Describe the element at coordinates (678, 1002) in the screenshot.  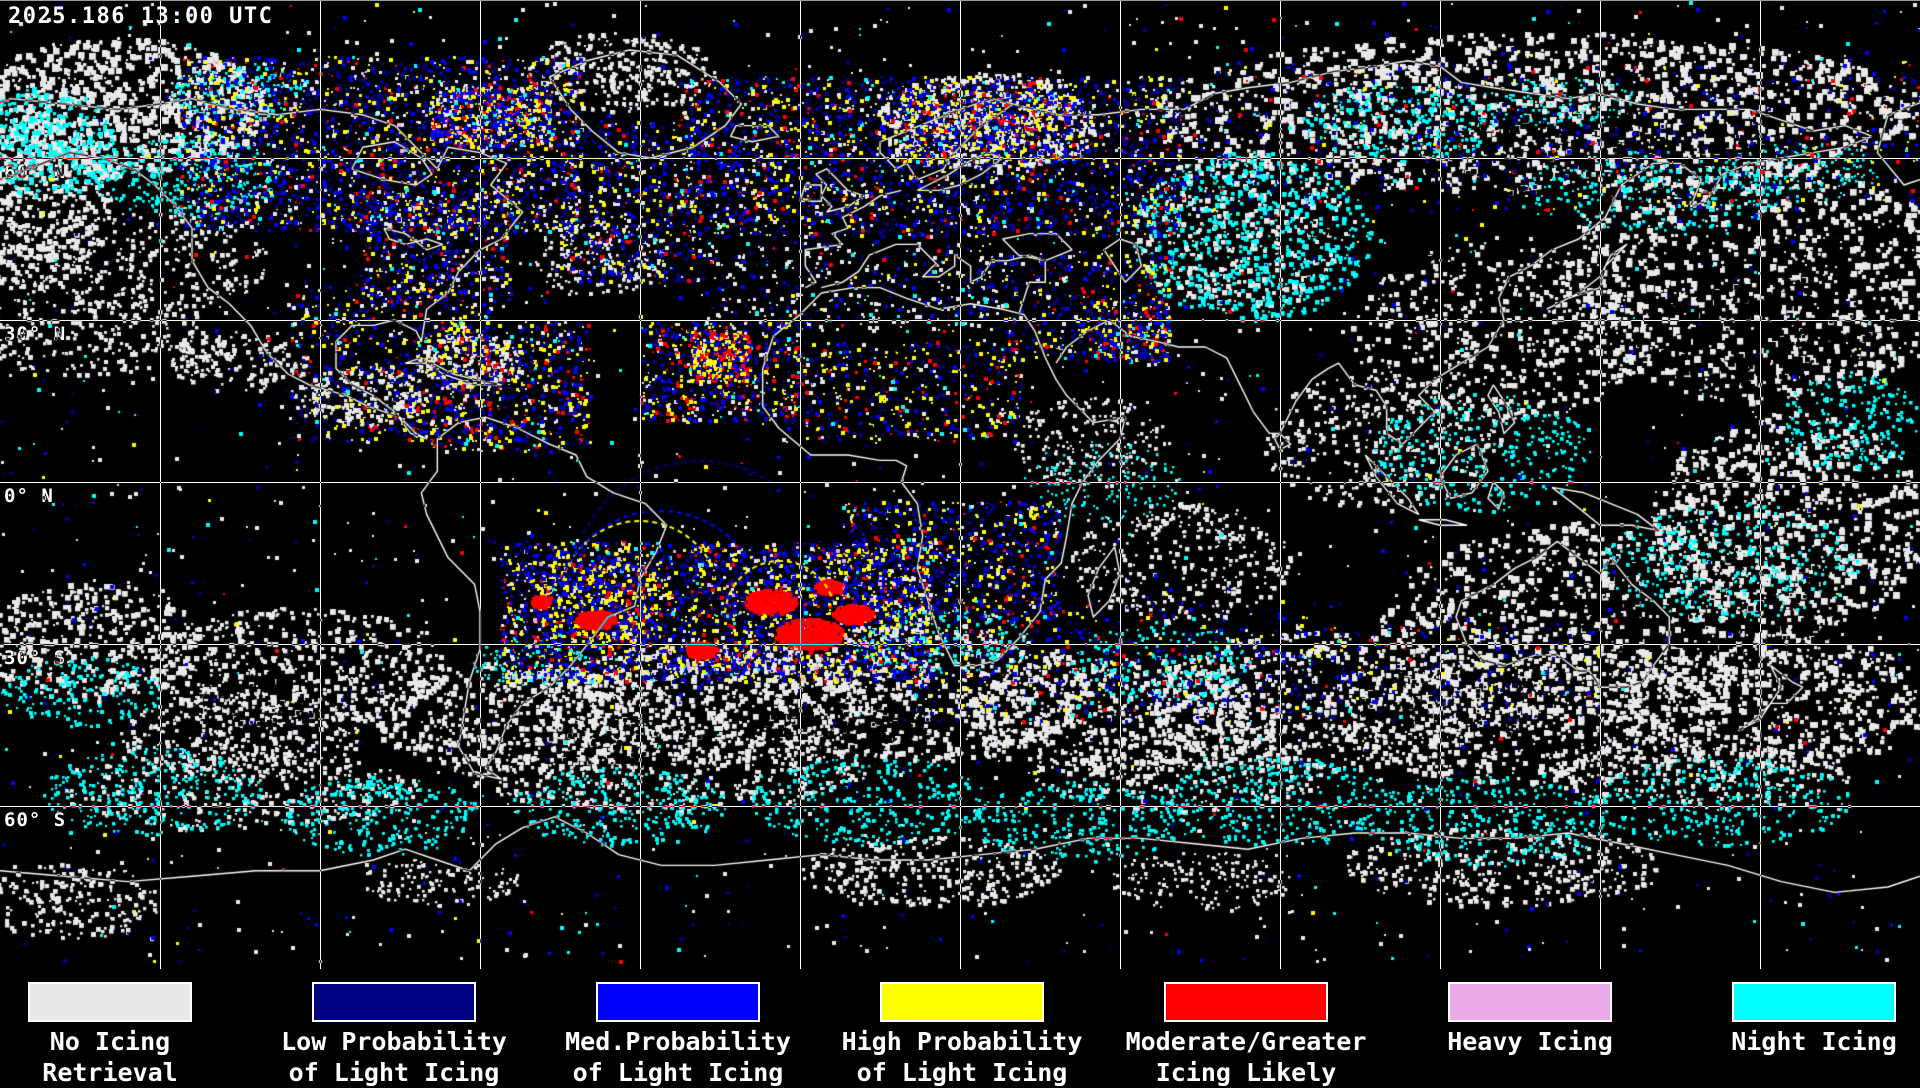
I see `legend-swatch-med-prob-light-icing` at that location.